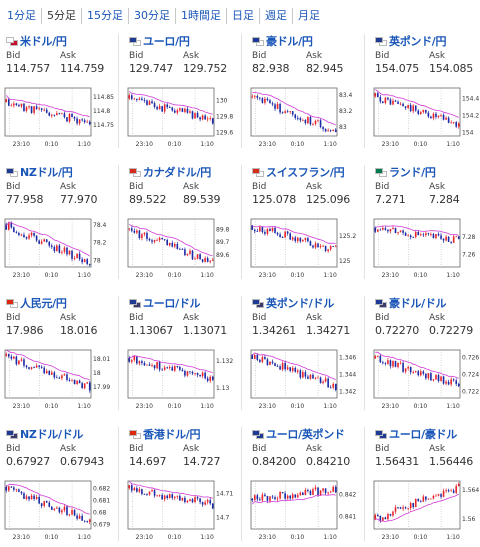 This screenshot has height=547, width=480. I want to click on x-tick-label: 1:10, so click(453, 144).